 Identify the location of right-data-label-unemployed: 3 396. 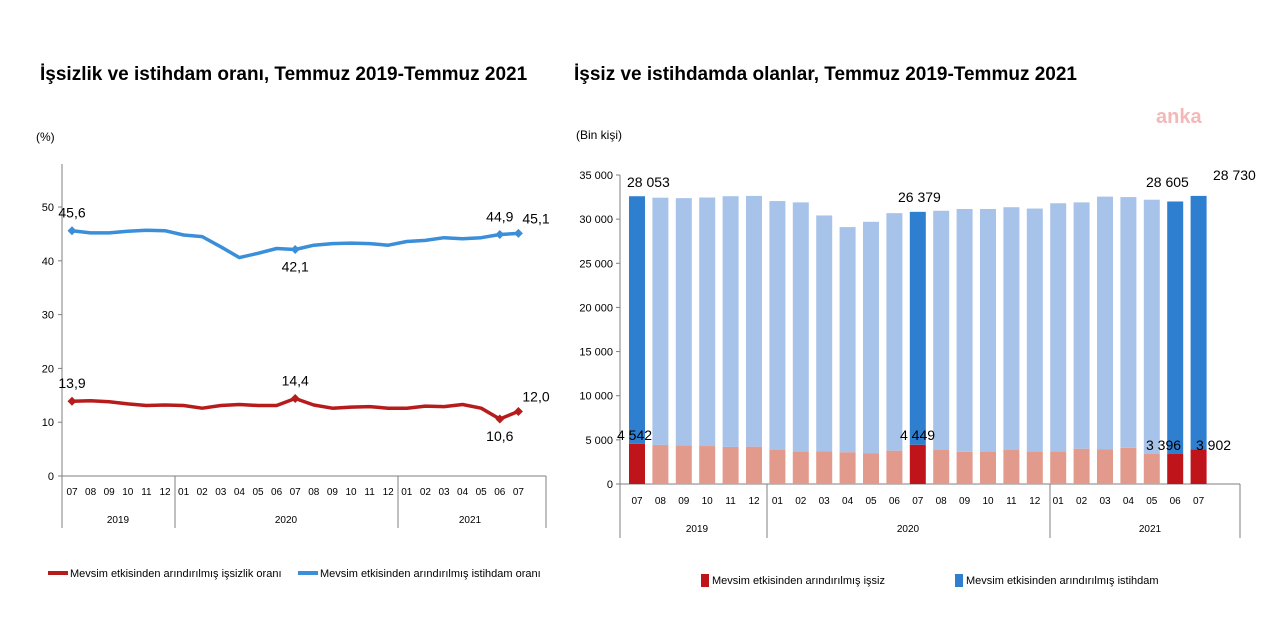
(1163, 445).